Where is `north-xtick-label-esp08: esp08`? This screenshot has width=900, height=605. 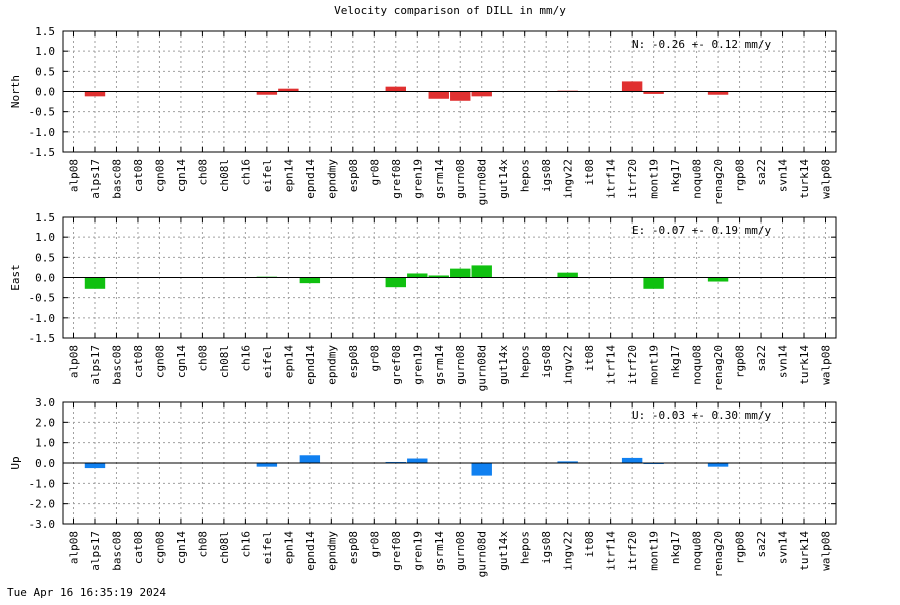
north-xtick-label-esp08: esp08 is located at coordinates (353, 175).